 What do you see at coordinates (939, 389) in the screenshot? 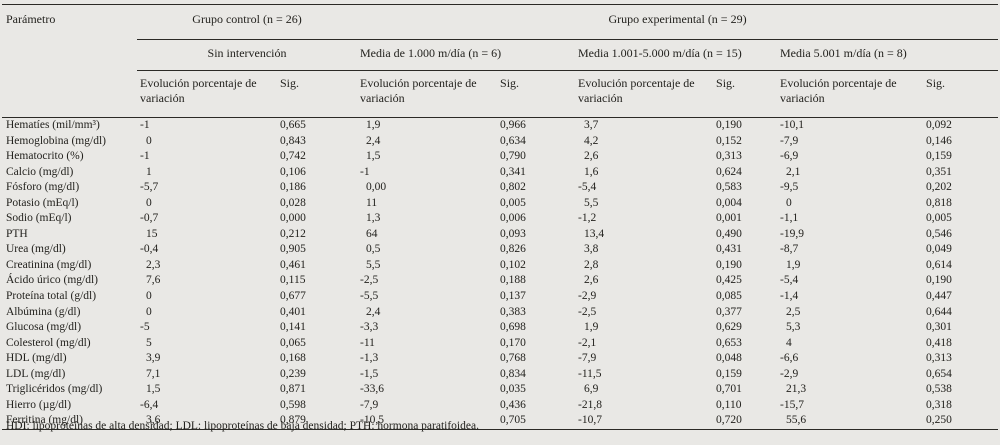
I see `sig-value-cell: 0,538` at bounding box center [939, 389].